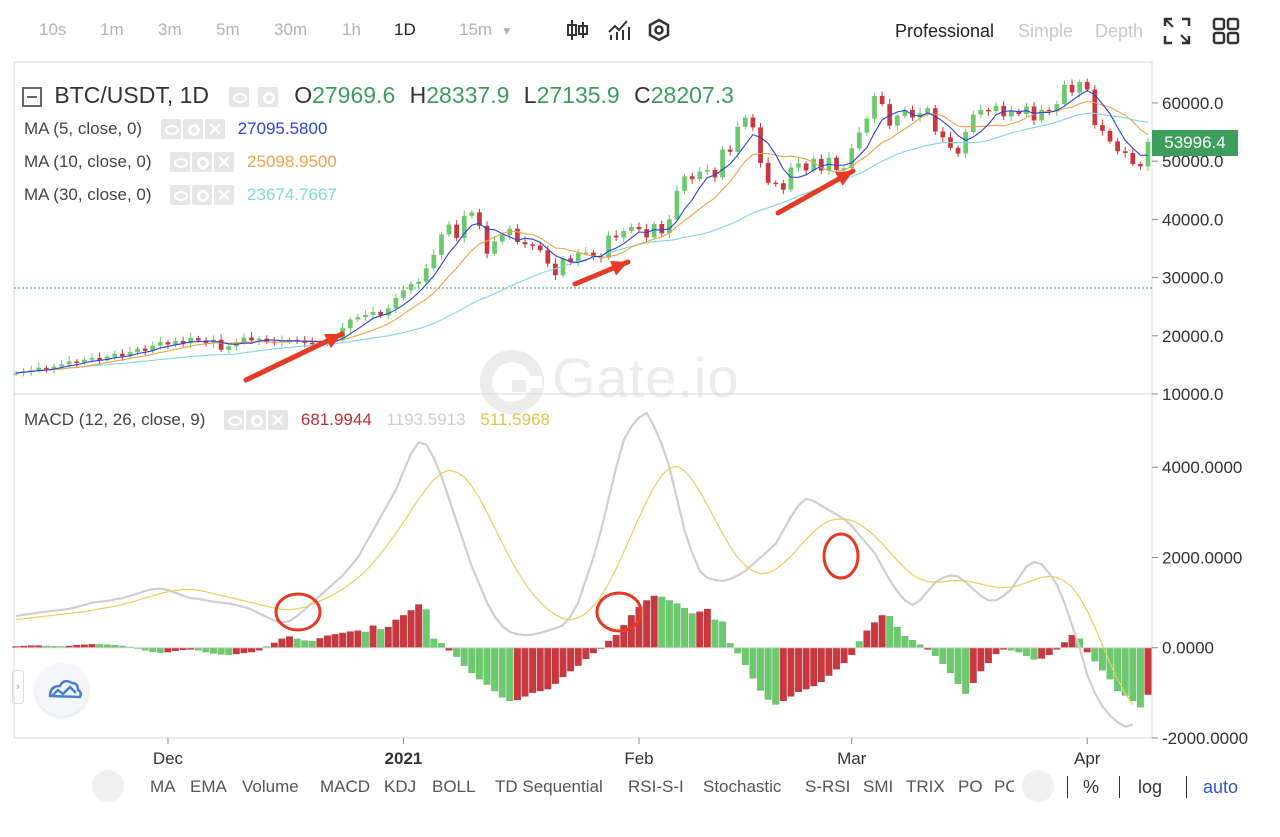  I want to click on indicator-truncated: PO, so click(1004, 786).